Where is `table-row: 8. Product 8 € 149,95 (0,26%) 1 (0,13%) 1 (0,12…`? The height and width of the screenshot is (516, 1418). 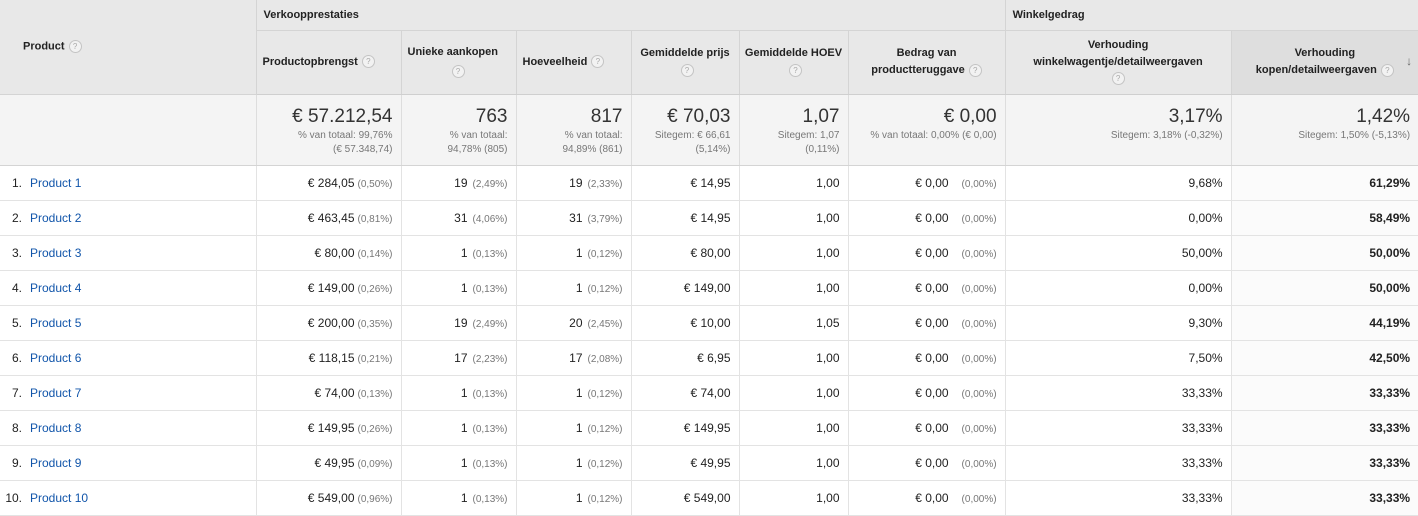 table-row: 8. Product 8 € 149,95 (0,26%) 1 (0,13%) 1 (0,12… is located at coordinates (709, 428).